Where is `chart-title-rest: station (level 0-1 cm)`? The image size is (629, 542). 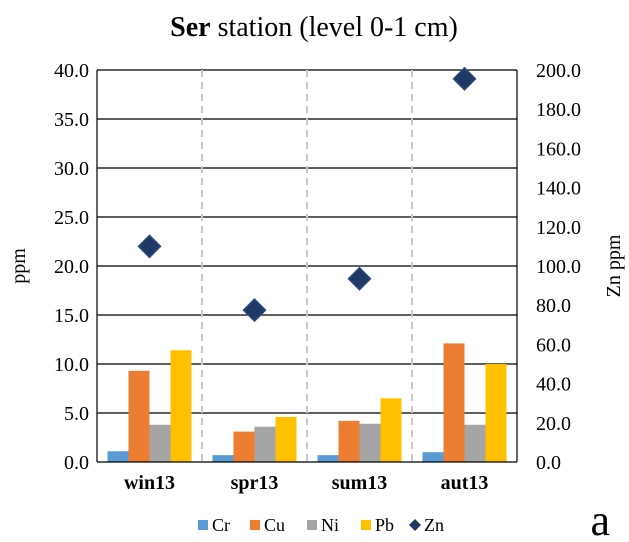 chart-title-rest: station (level 0-1 cm) is located at coordinates (334, 27).